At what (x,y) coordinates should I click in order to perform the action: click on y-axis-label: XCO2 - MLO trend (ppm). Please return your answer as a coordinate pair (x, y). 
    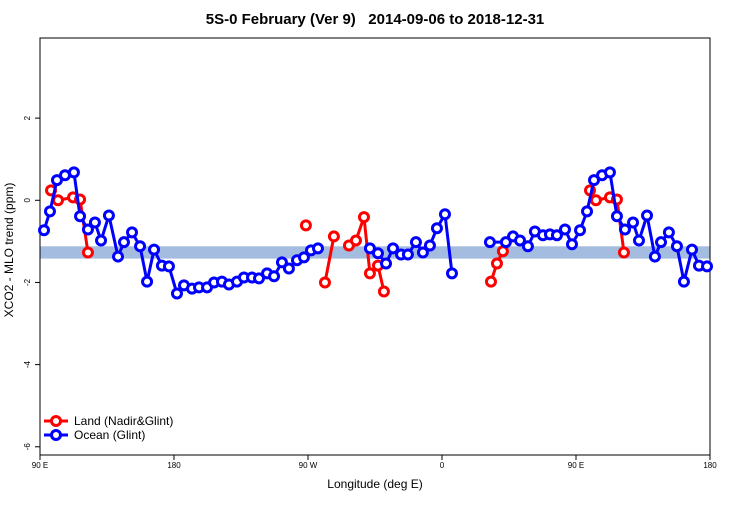
    Looking at the image, I should click on (9, 250).